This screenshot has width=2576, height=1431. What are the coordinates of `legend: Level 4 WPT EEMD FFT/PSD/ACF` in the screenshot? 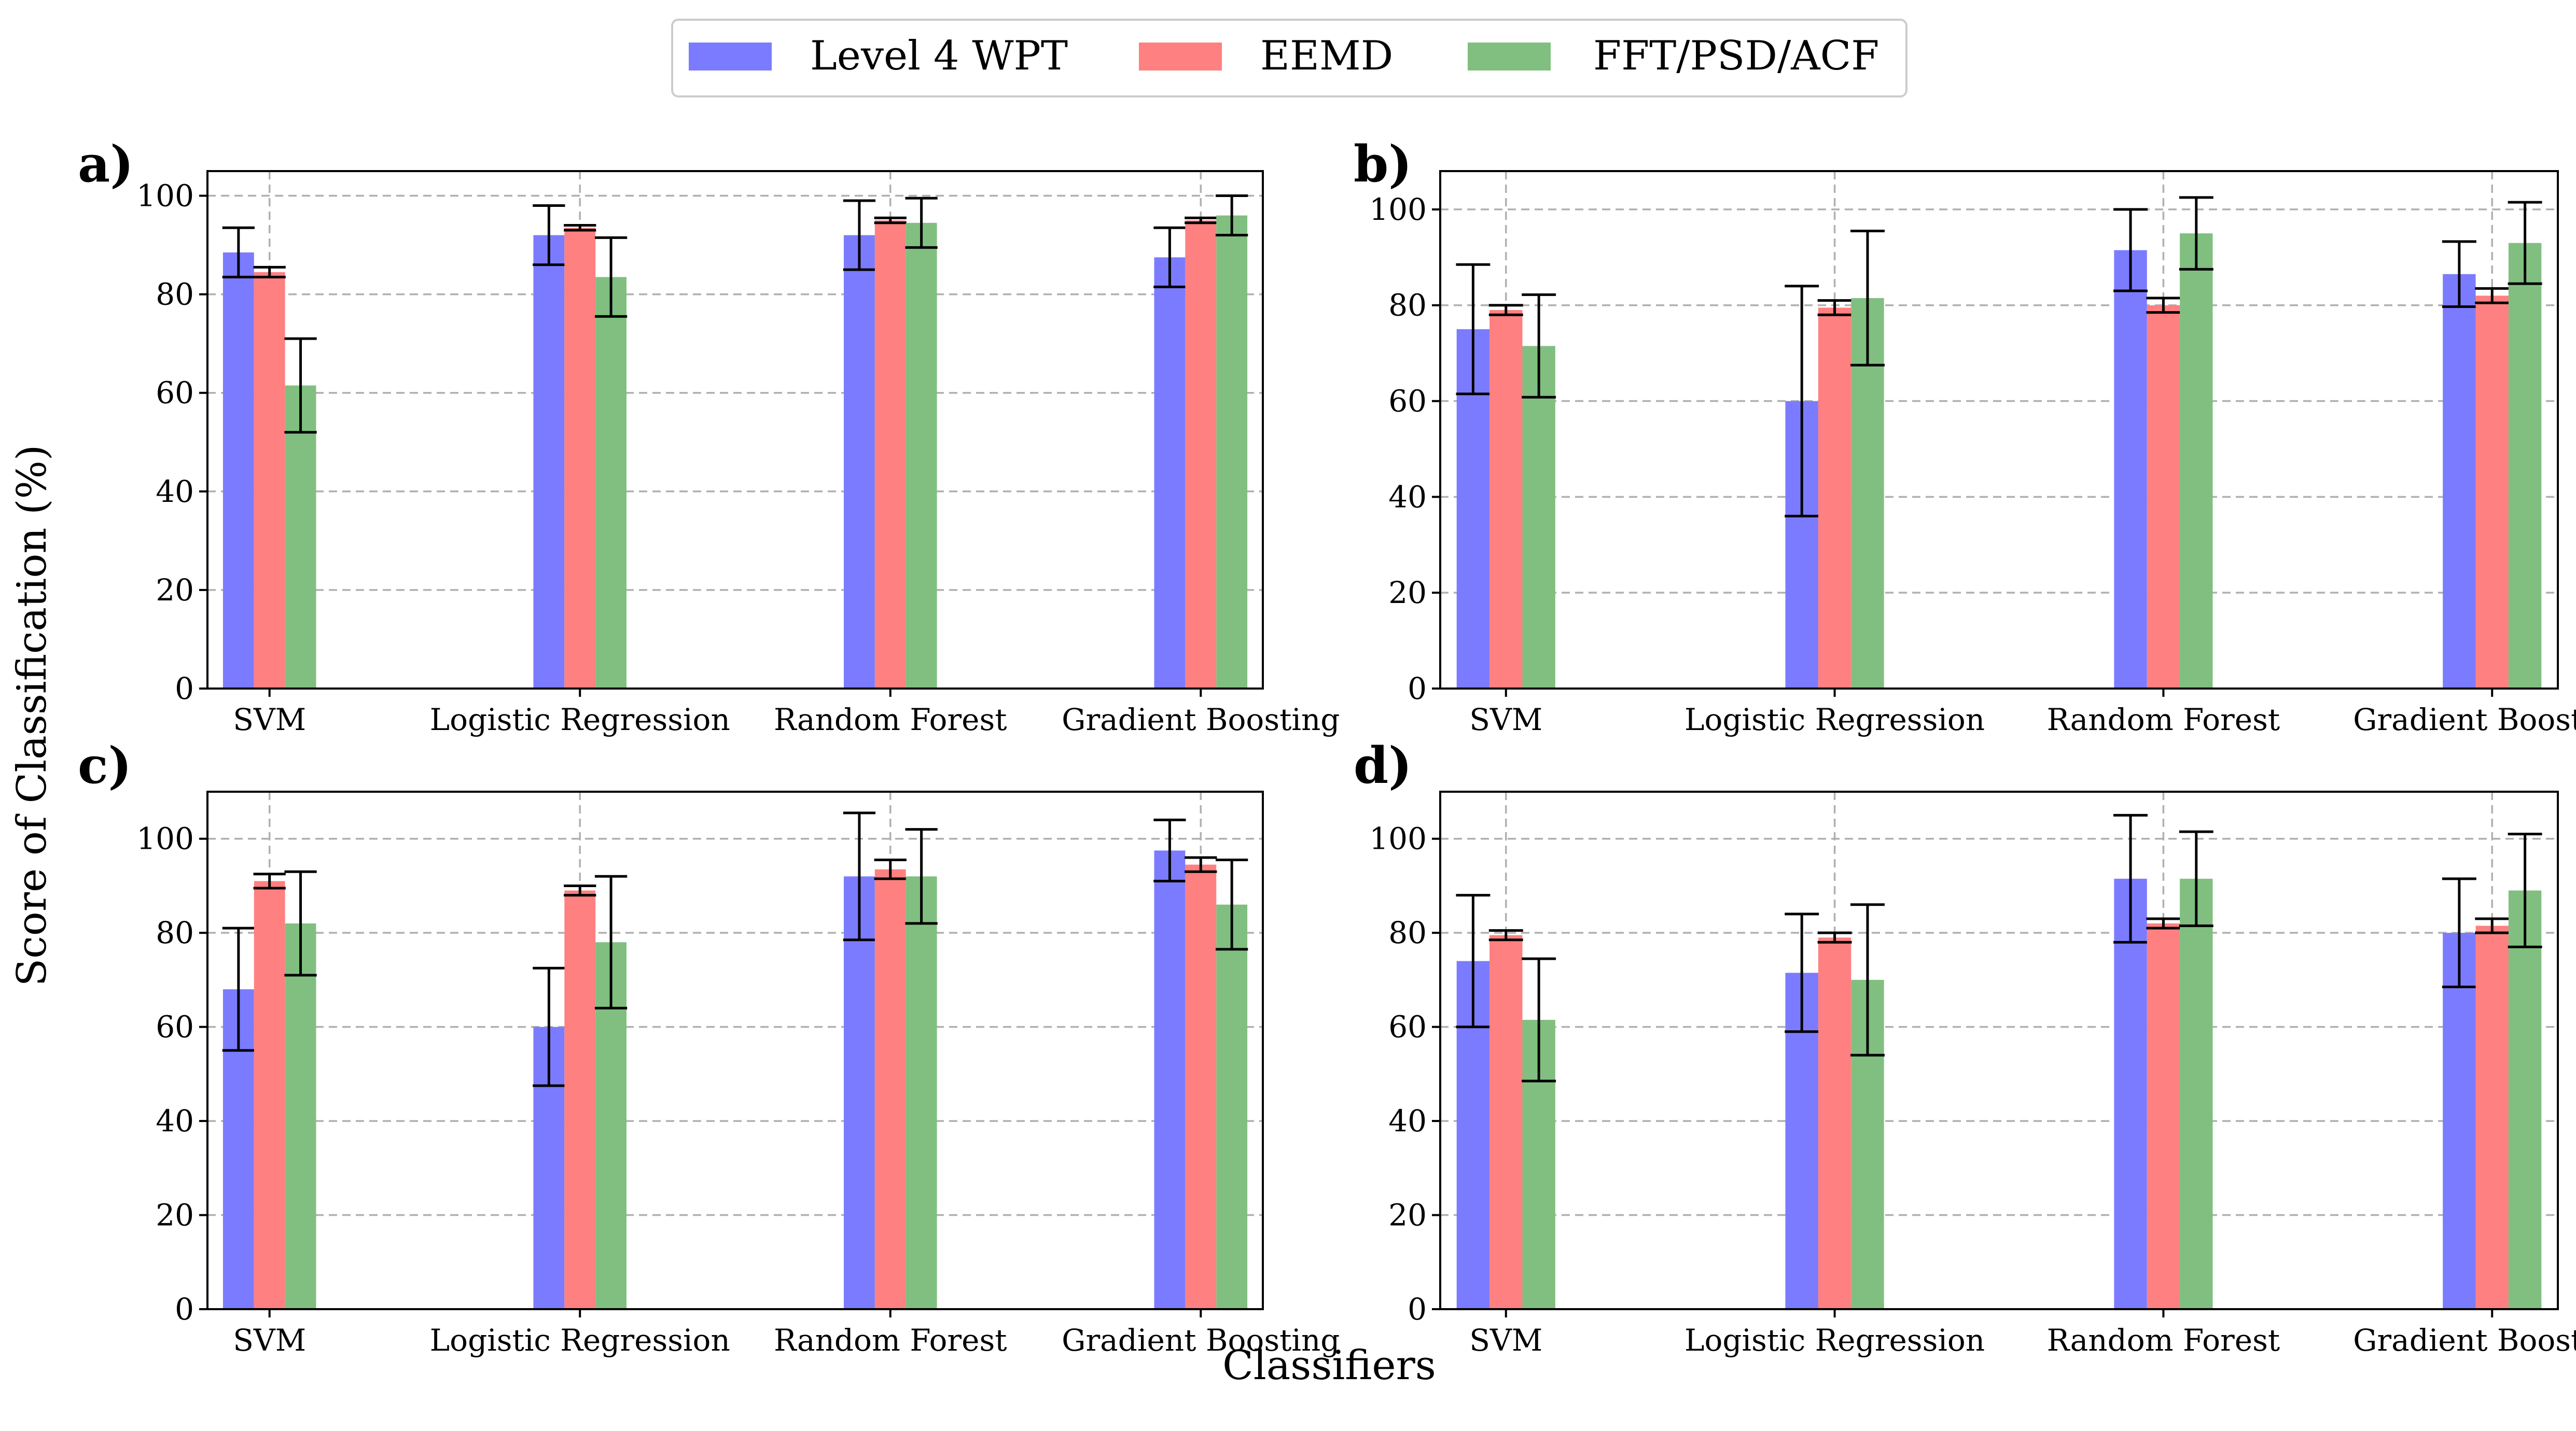 It's located at (1289, 58).